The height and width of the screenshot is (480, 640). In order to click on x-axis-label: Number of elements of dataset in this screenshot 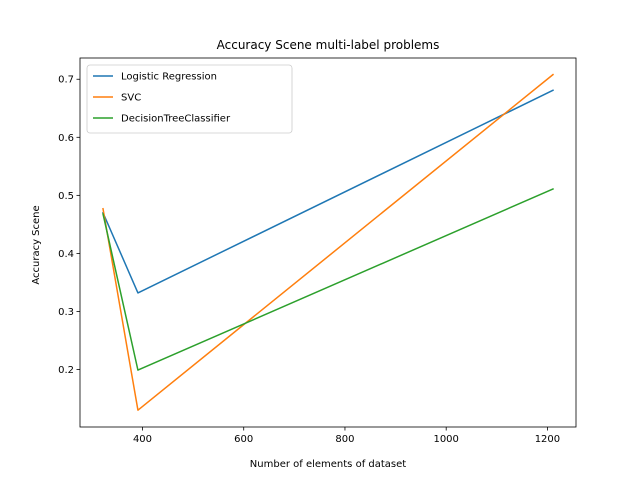, I will do `click(328, 464)`.